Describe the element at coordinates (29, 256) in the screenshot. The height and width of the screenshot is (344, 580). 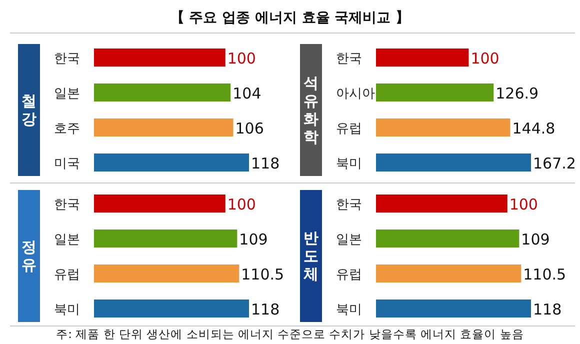
I see `text: 정유` at that location.